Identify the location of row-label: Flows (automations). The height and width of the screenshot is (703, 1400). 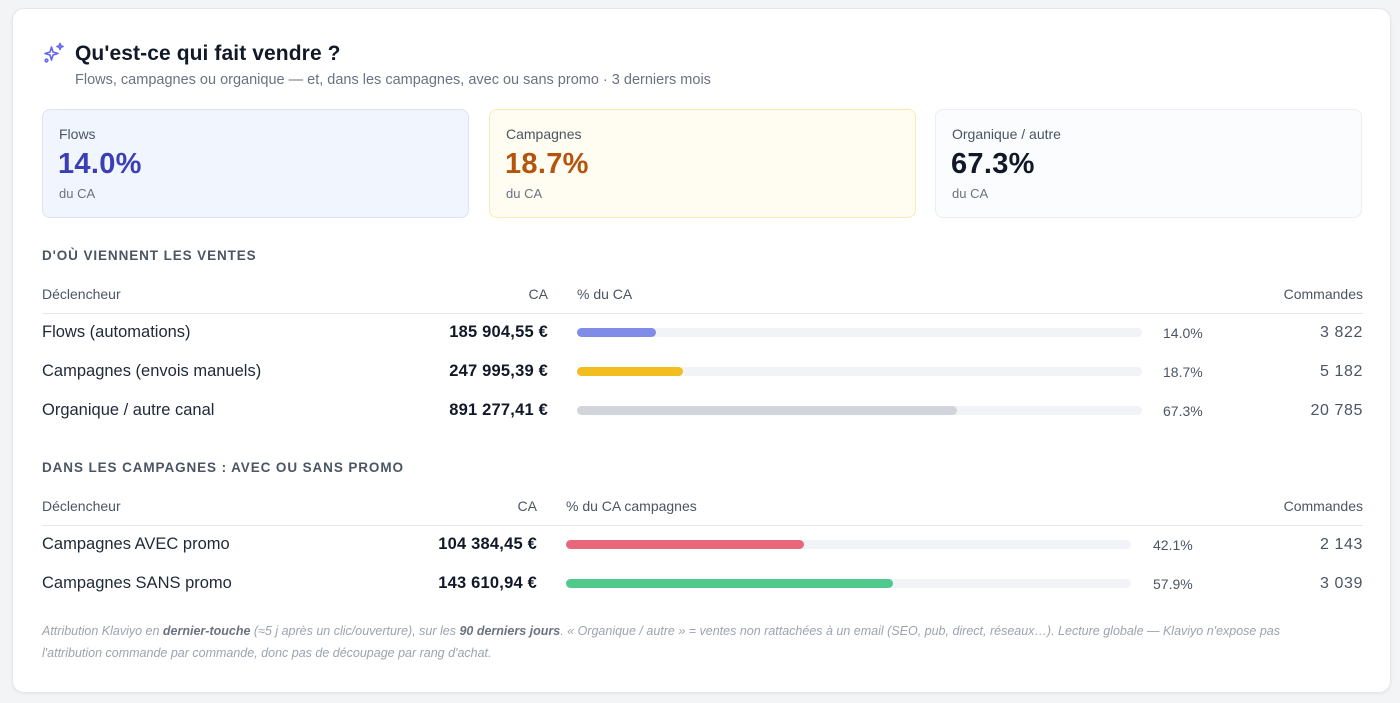
(116, 332).